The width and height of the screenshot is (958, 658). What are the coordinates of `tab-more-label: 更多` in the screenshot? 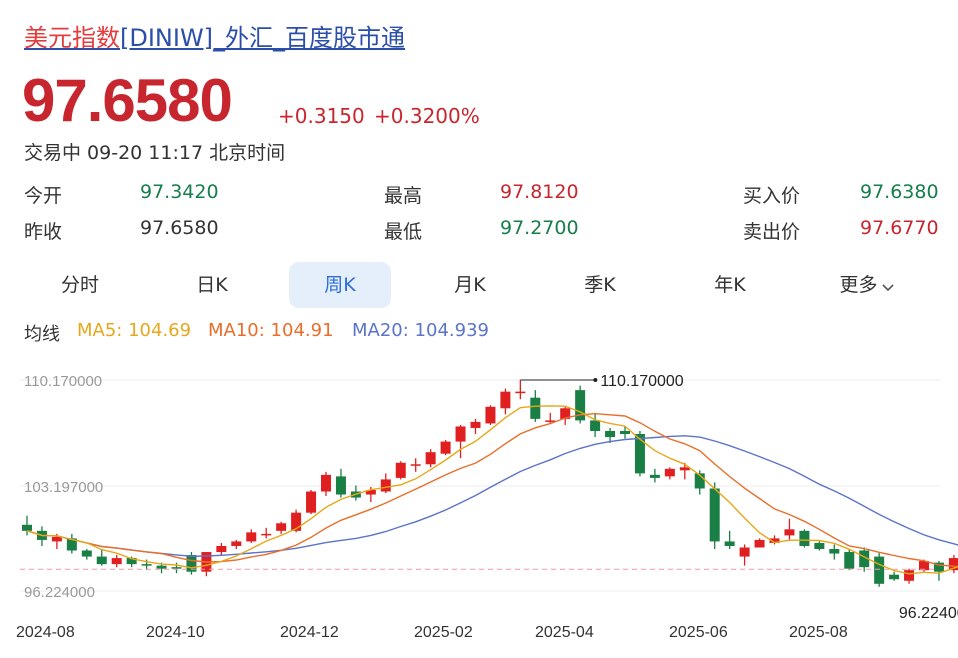 It's located at (858, 285).